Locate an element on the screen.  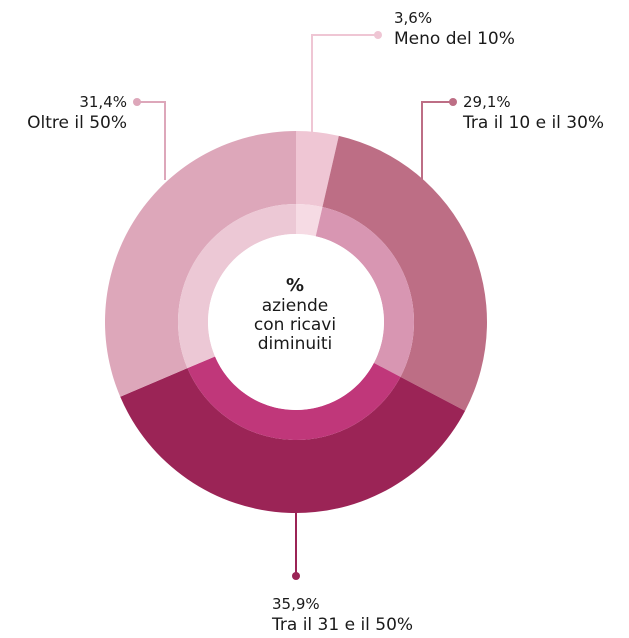
donut-hole is located at coordinates (296, 322).